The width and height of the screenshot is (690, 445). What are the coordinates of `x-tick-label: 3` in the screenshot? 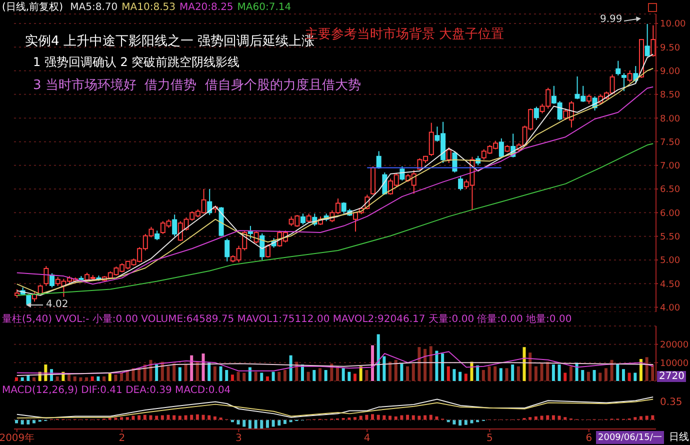 It's located at (239, 438).